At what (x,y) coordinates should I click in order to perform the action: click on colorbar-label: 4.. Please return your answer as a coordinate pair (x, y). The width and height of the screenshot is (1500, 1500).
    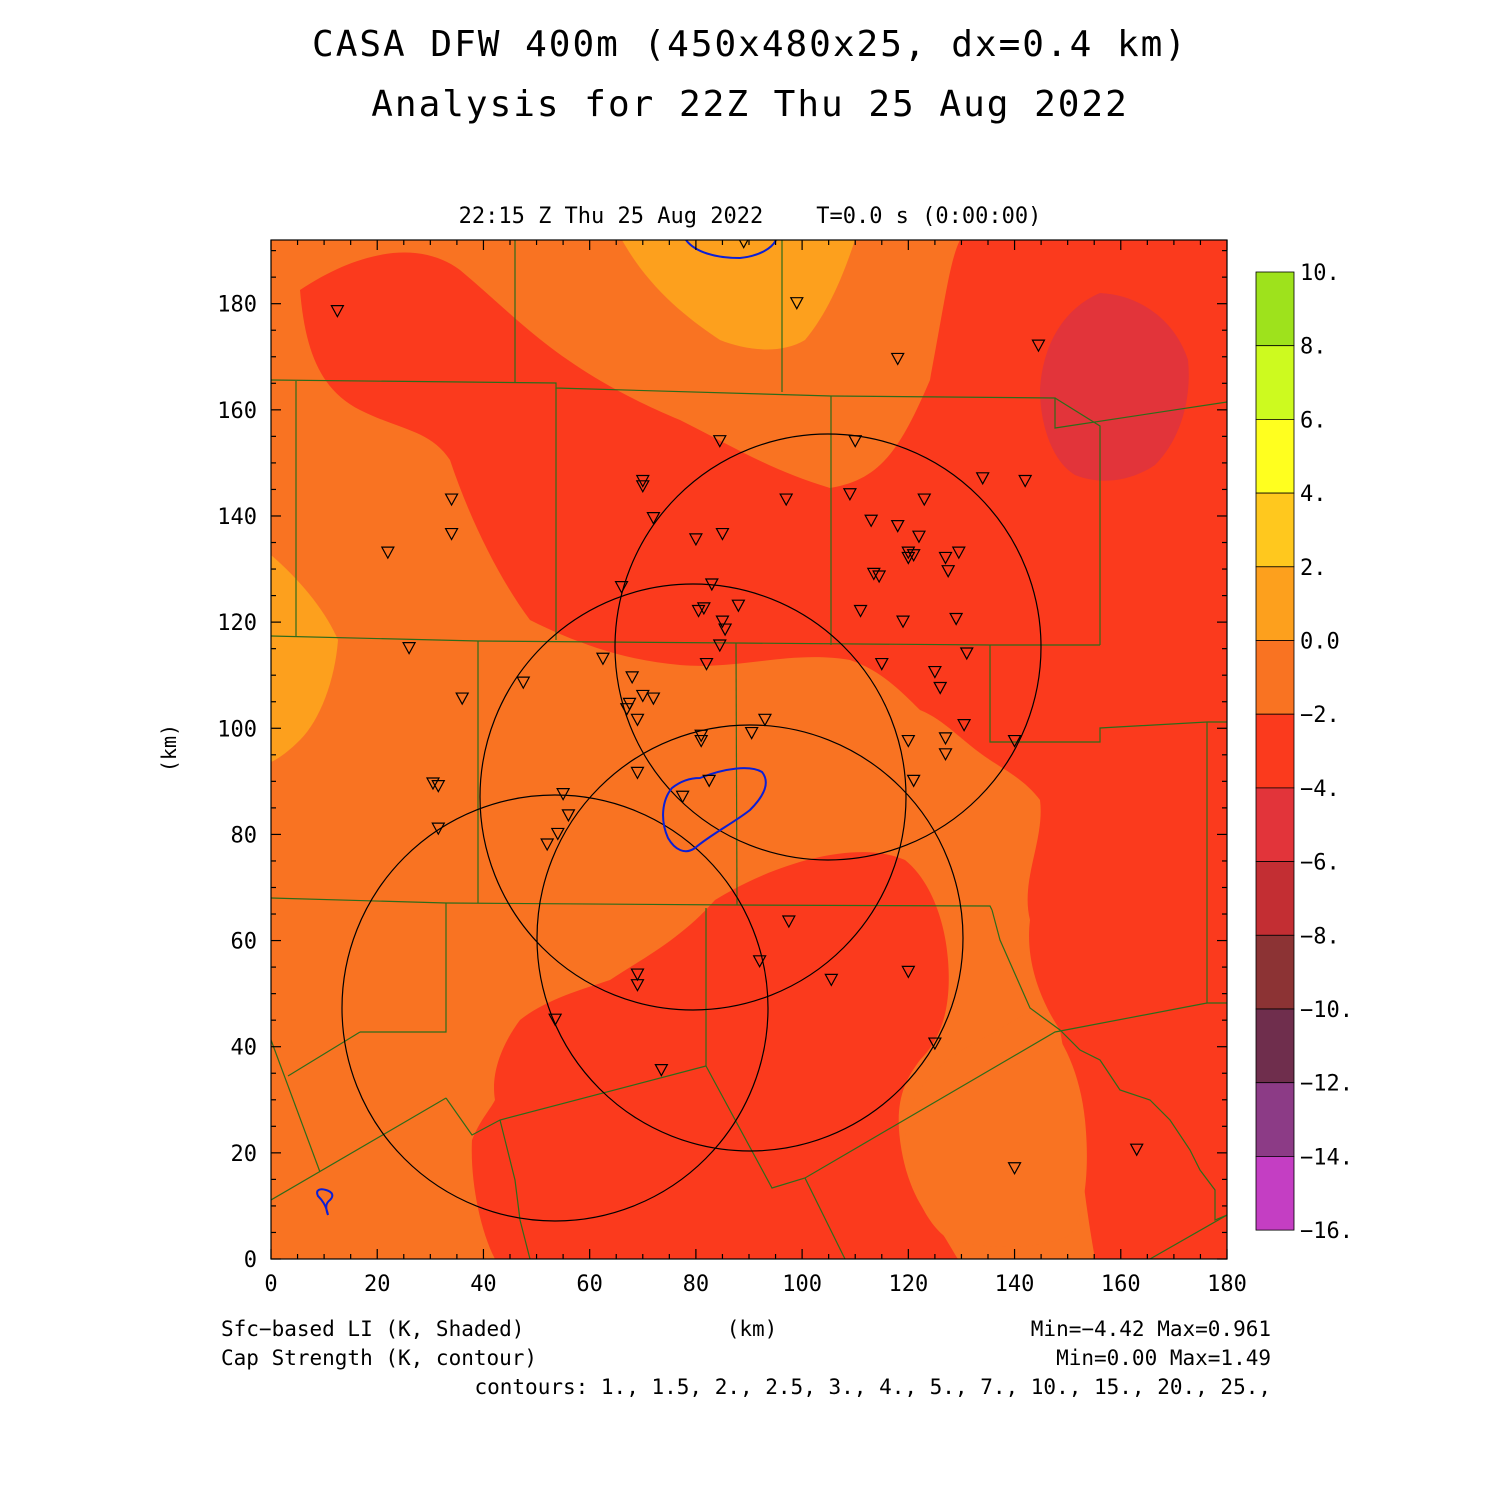
    Looking at the image, I should click on (1313, 494).